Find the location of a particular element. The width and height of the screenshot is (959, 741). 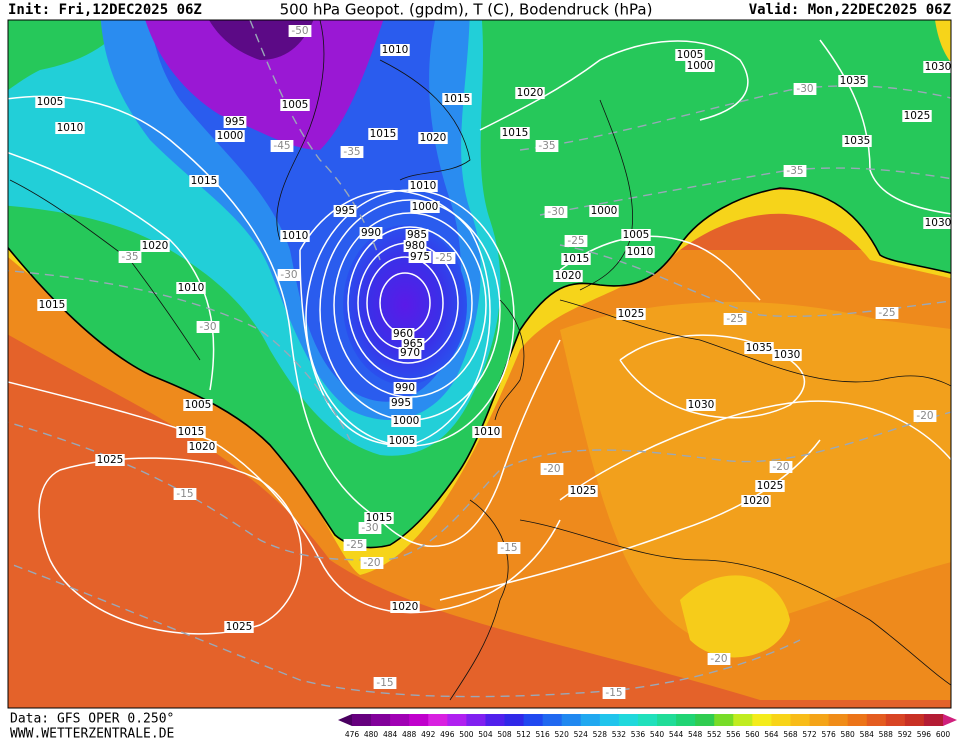

legend-tick-label: 576 is located at coordinates (828, 734).